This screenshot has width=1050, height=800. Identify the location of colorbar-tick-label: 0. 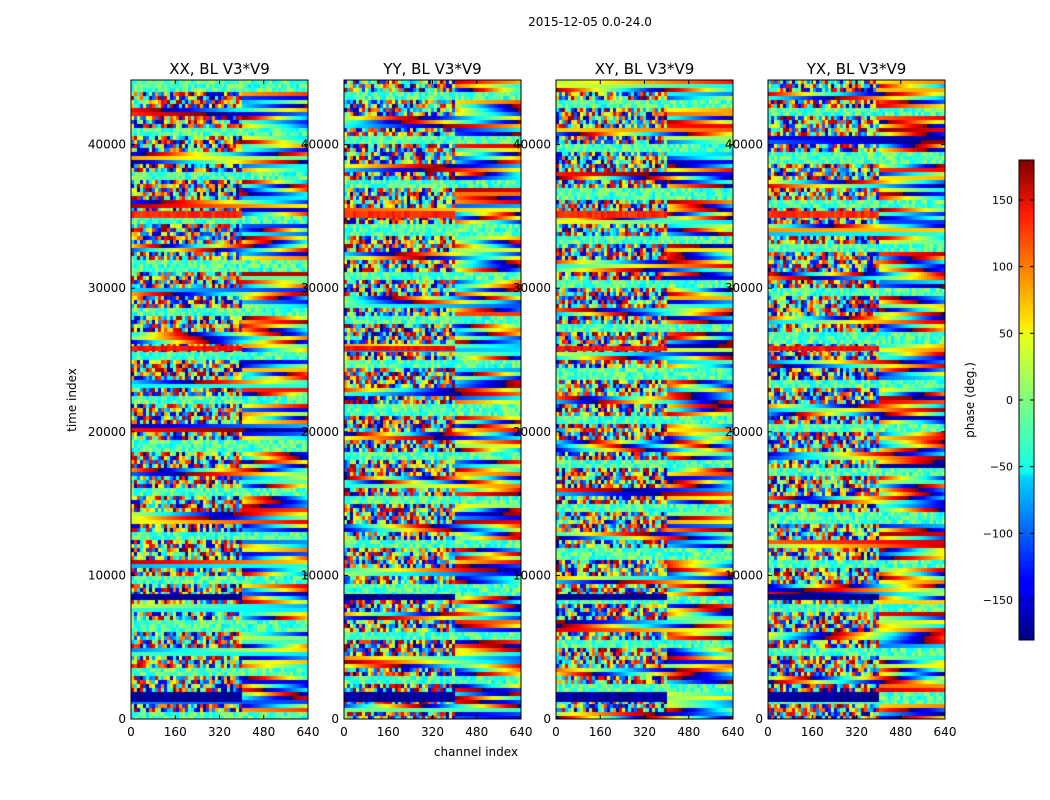
(1009, 400).